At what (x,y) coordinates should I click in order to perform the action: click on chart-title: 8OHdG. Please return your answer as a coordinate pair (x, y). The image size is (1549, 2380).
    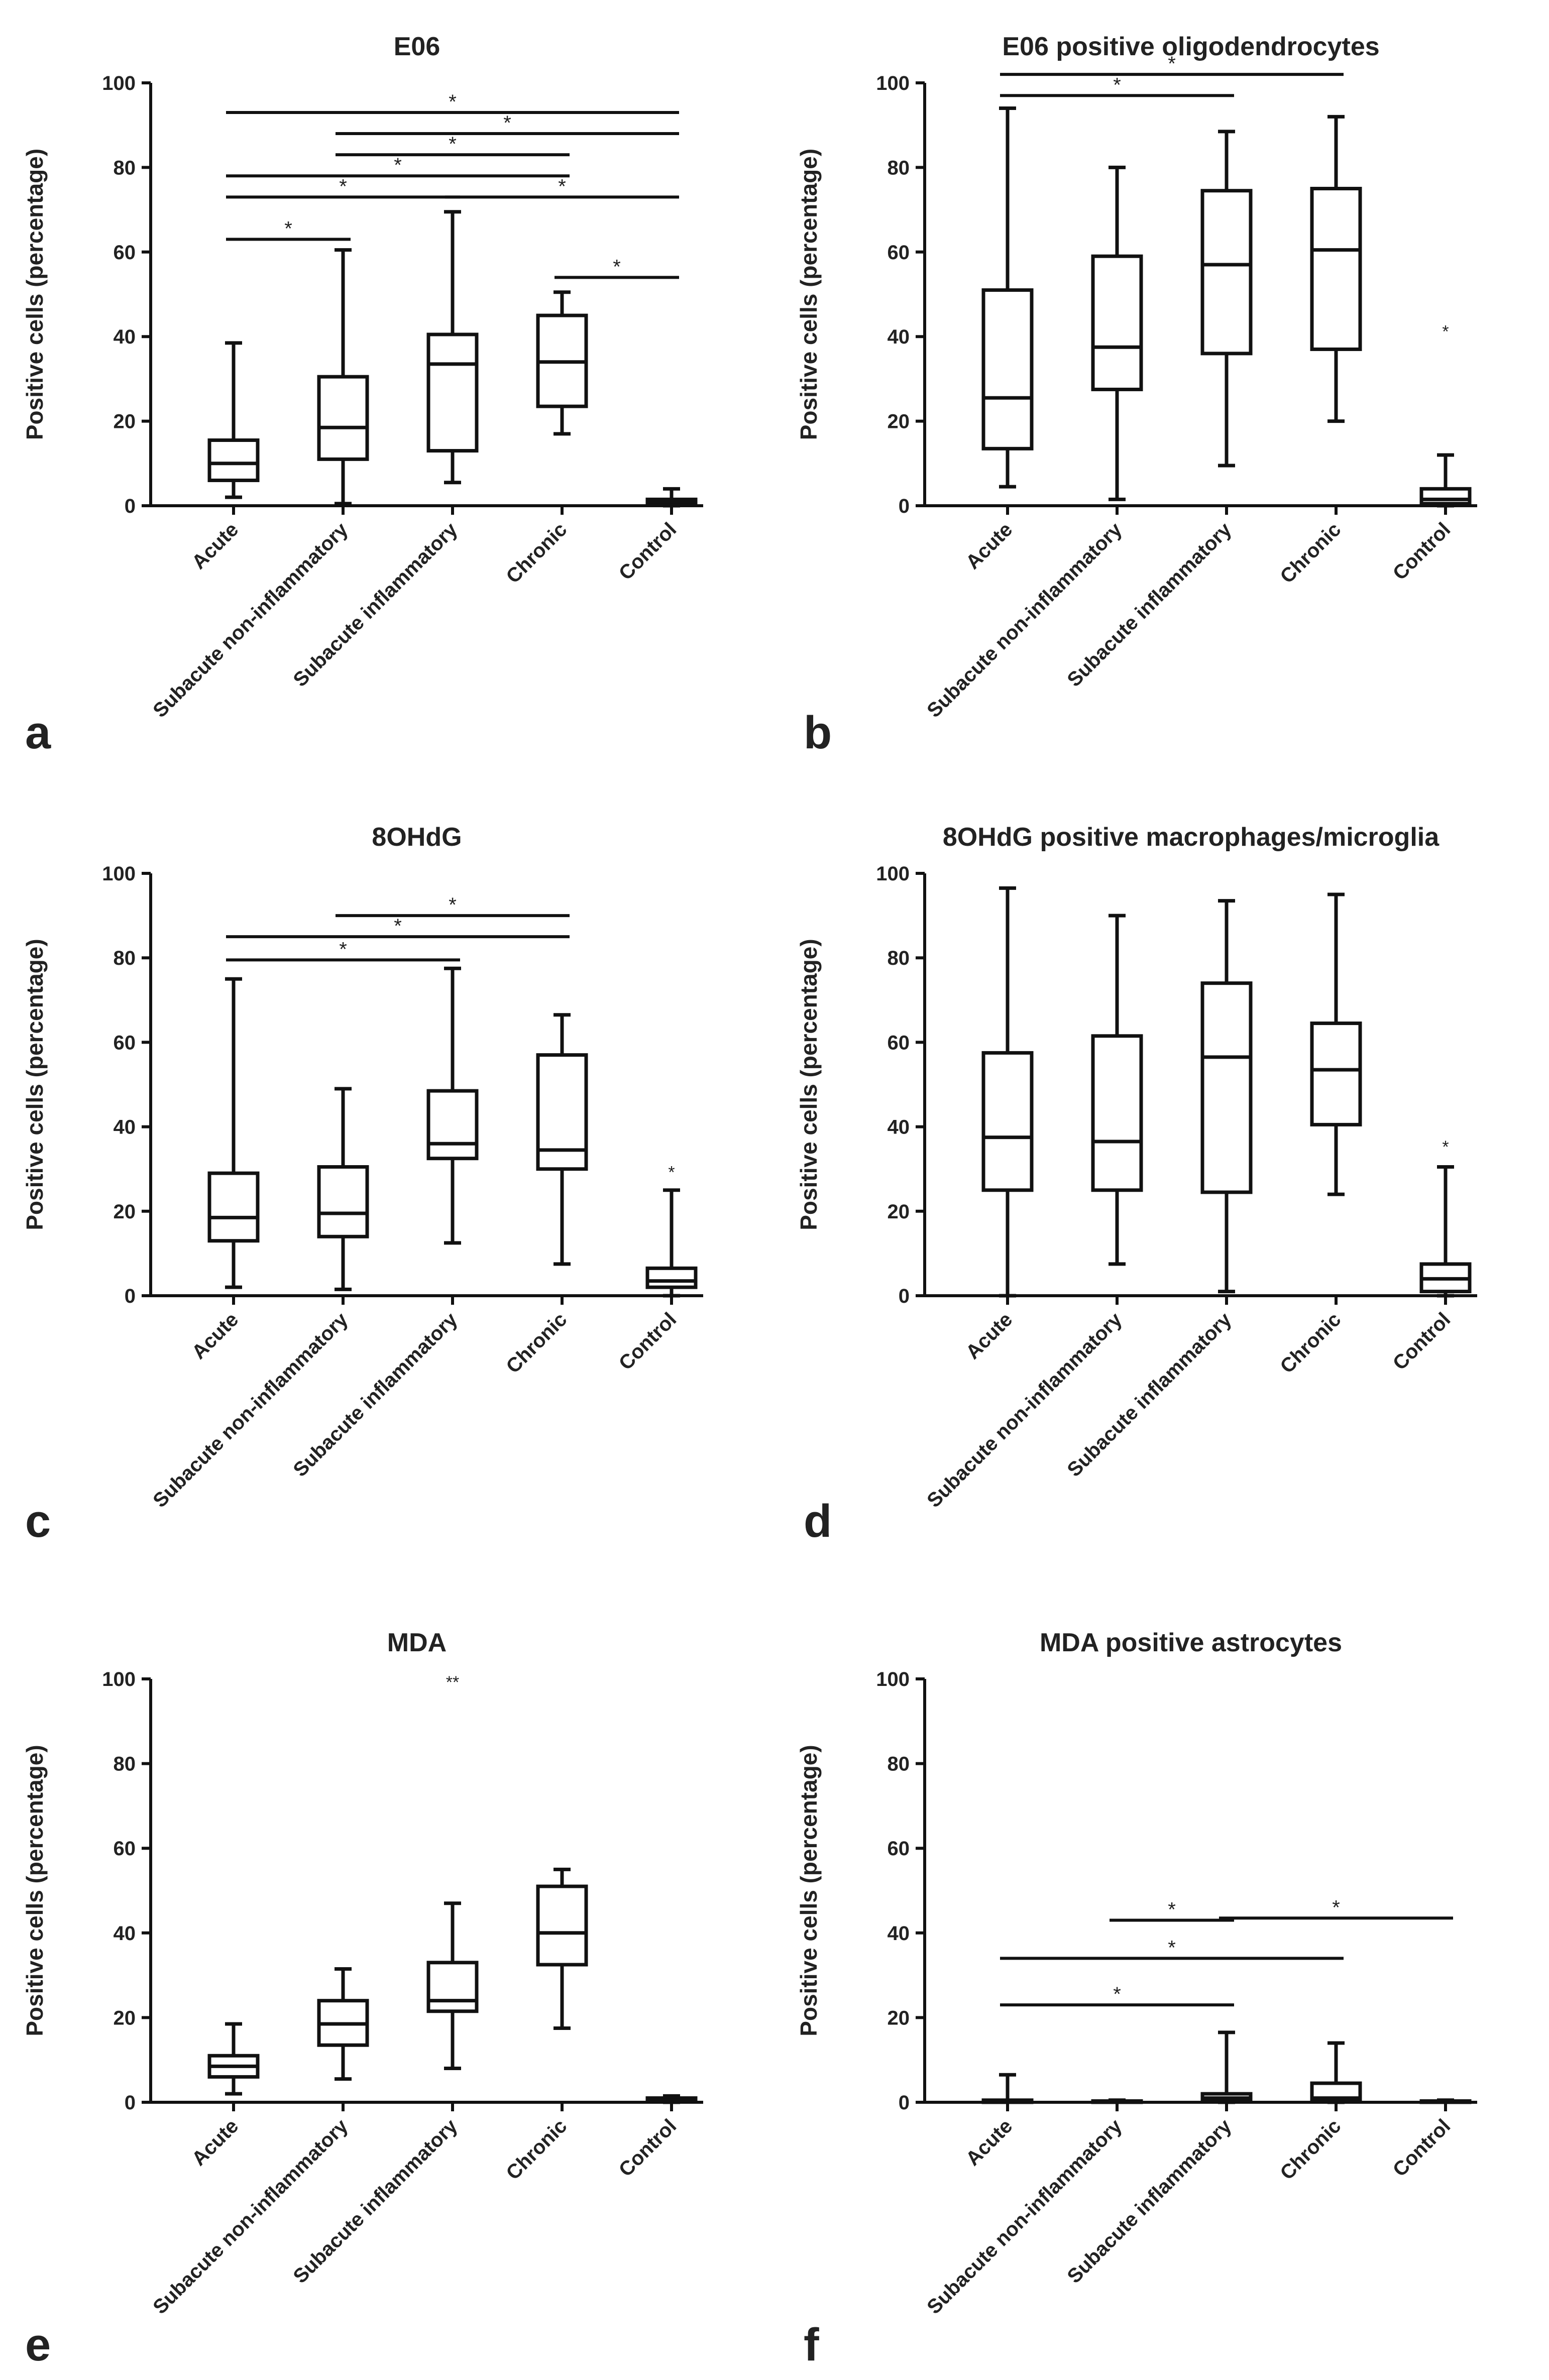
    Looking at the image, I should click on (417, 838).